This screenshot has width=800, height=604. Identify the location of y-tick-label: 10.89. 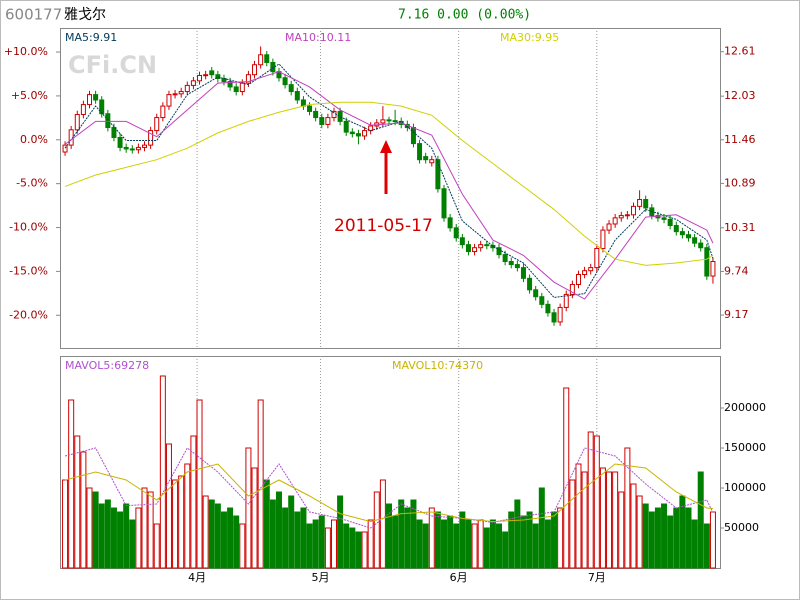
(740, 182).